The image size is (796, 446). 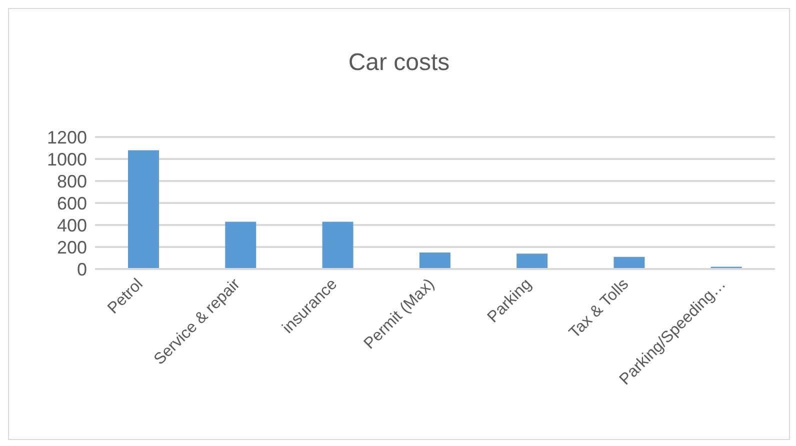 What do you see at coordinates (71, 225) in the screenshot?
I see `y-tick-label: 400` at bounding box center [71, 225].